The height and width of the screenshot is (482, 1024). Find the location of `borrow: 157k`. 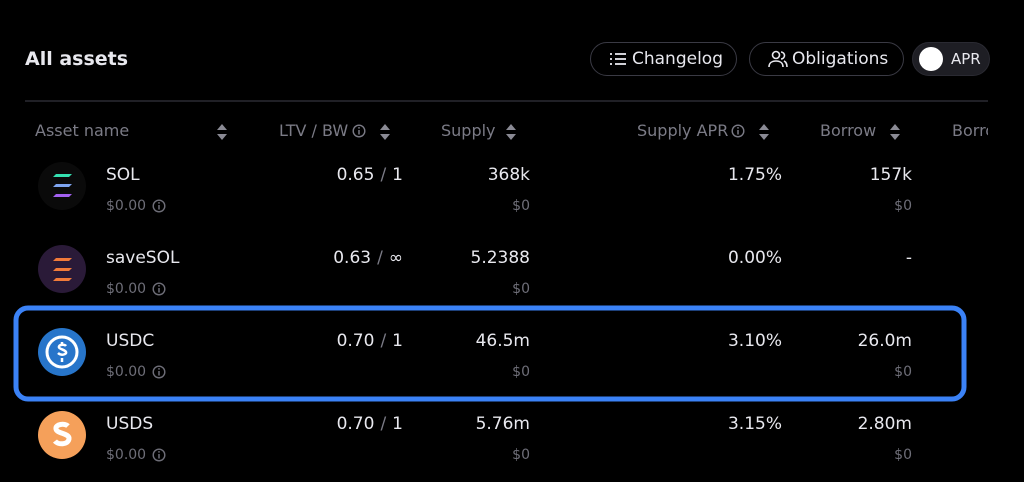

borrow: 157k is located at coordinates (890, 175).